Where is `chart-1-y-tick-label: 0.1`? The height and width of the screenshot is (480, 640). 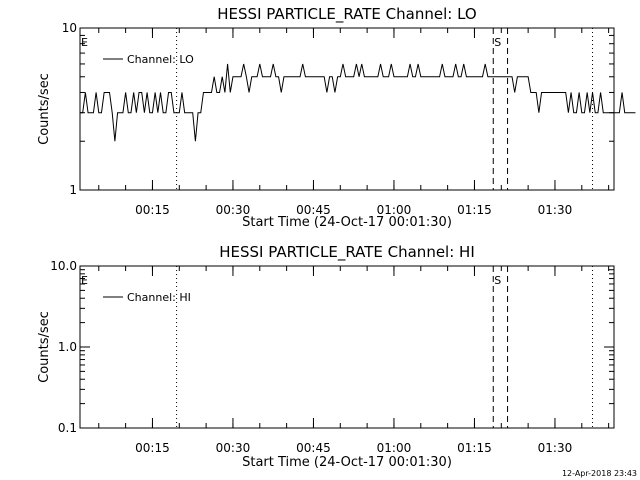 chart-1-y-tick-label: 0.1 is located at coordinates (67, 428).